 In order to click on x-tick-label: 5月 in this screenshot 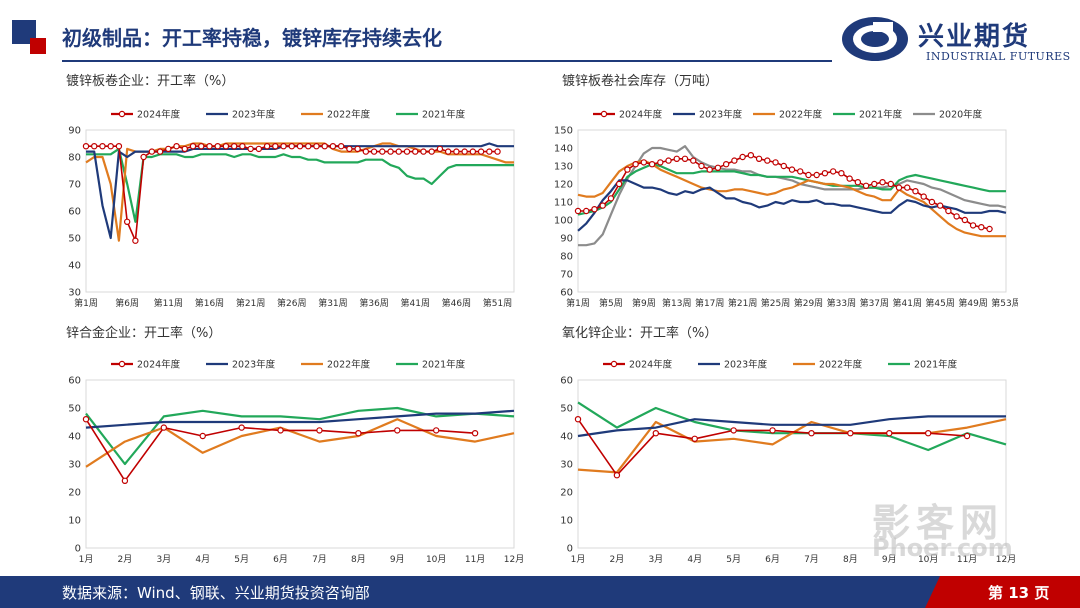, I will do `click(241, 559)`.